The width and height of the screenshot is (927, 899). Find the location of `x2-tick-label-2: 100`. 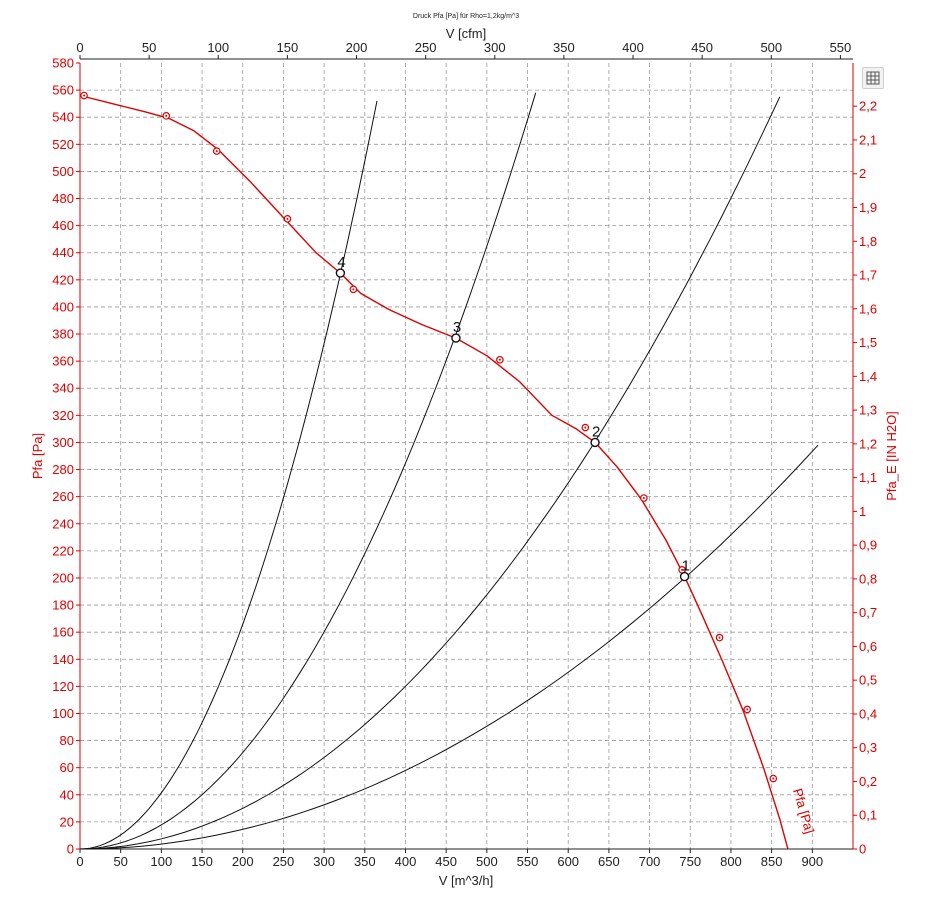

x2-tick-label-2: 100 is located at coordinates (218, 47).